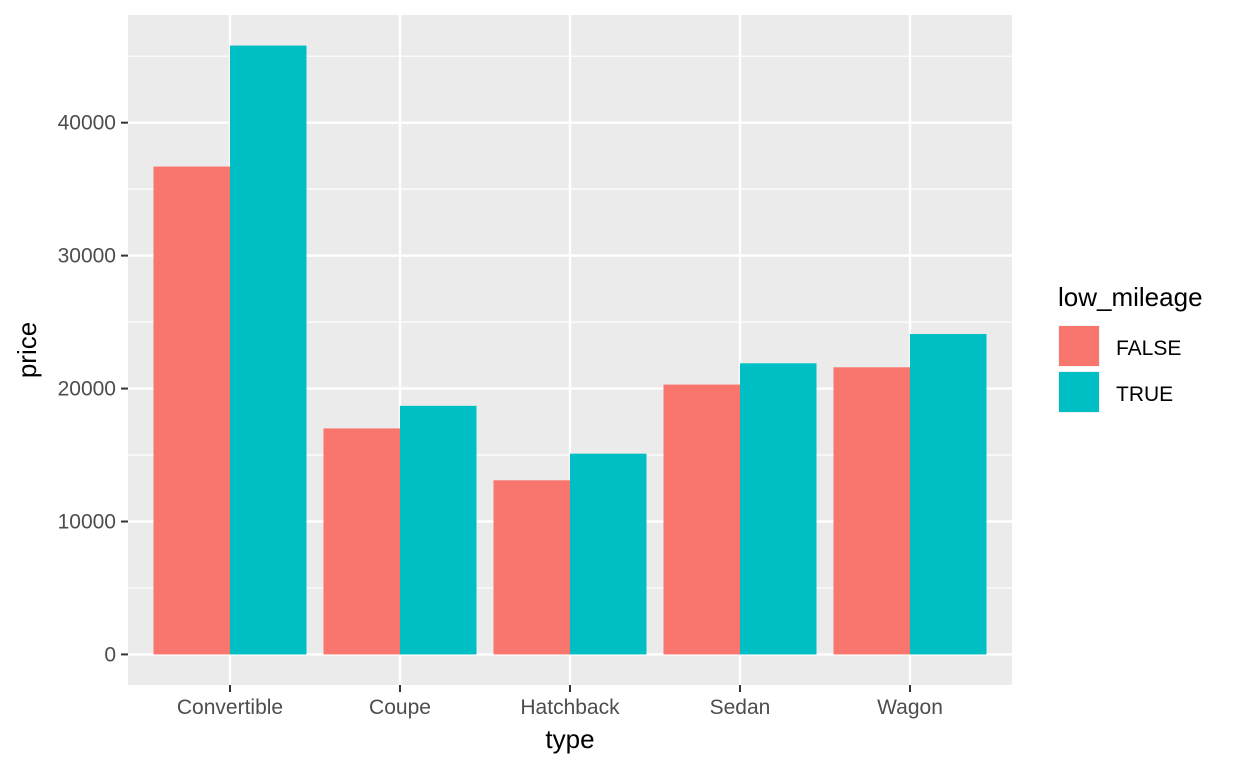  Describe the element at coordinates (110, 654) in the screenshot. I see `y-tick-label: 0` at that location.